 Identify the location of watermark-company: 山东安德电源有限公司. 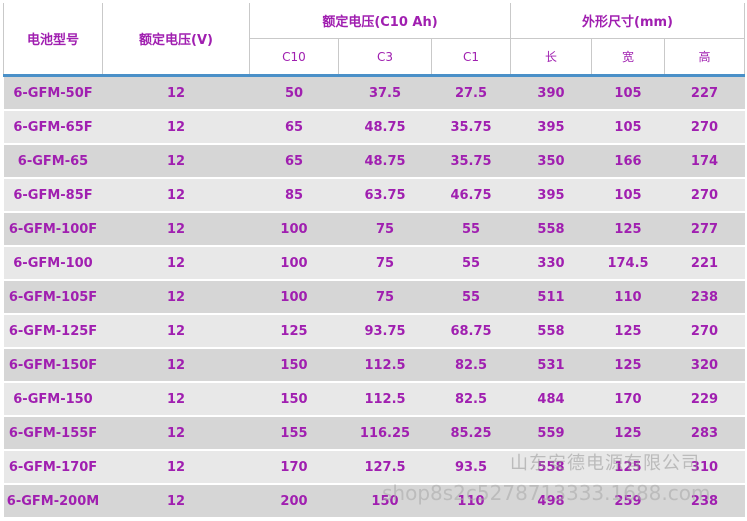
(605, 463).